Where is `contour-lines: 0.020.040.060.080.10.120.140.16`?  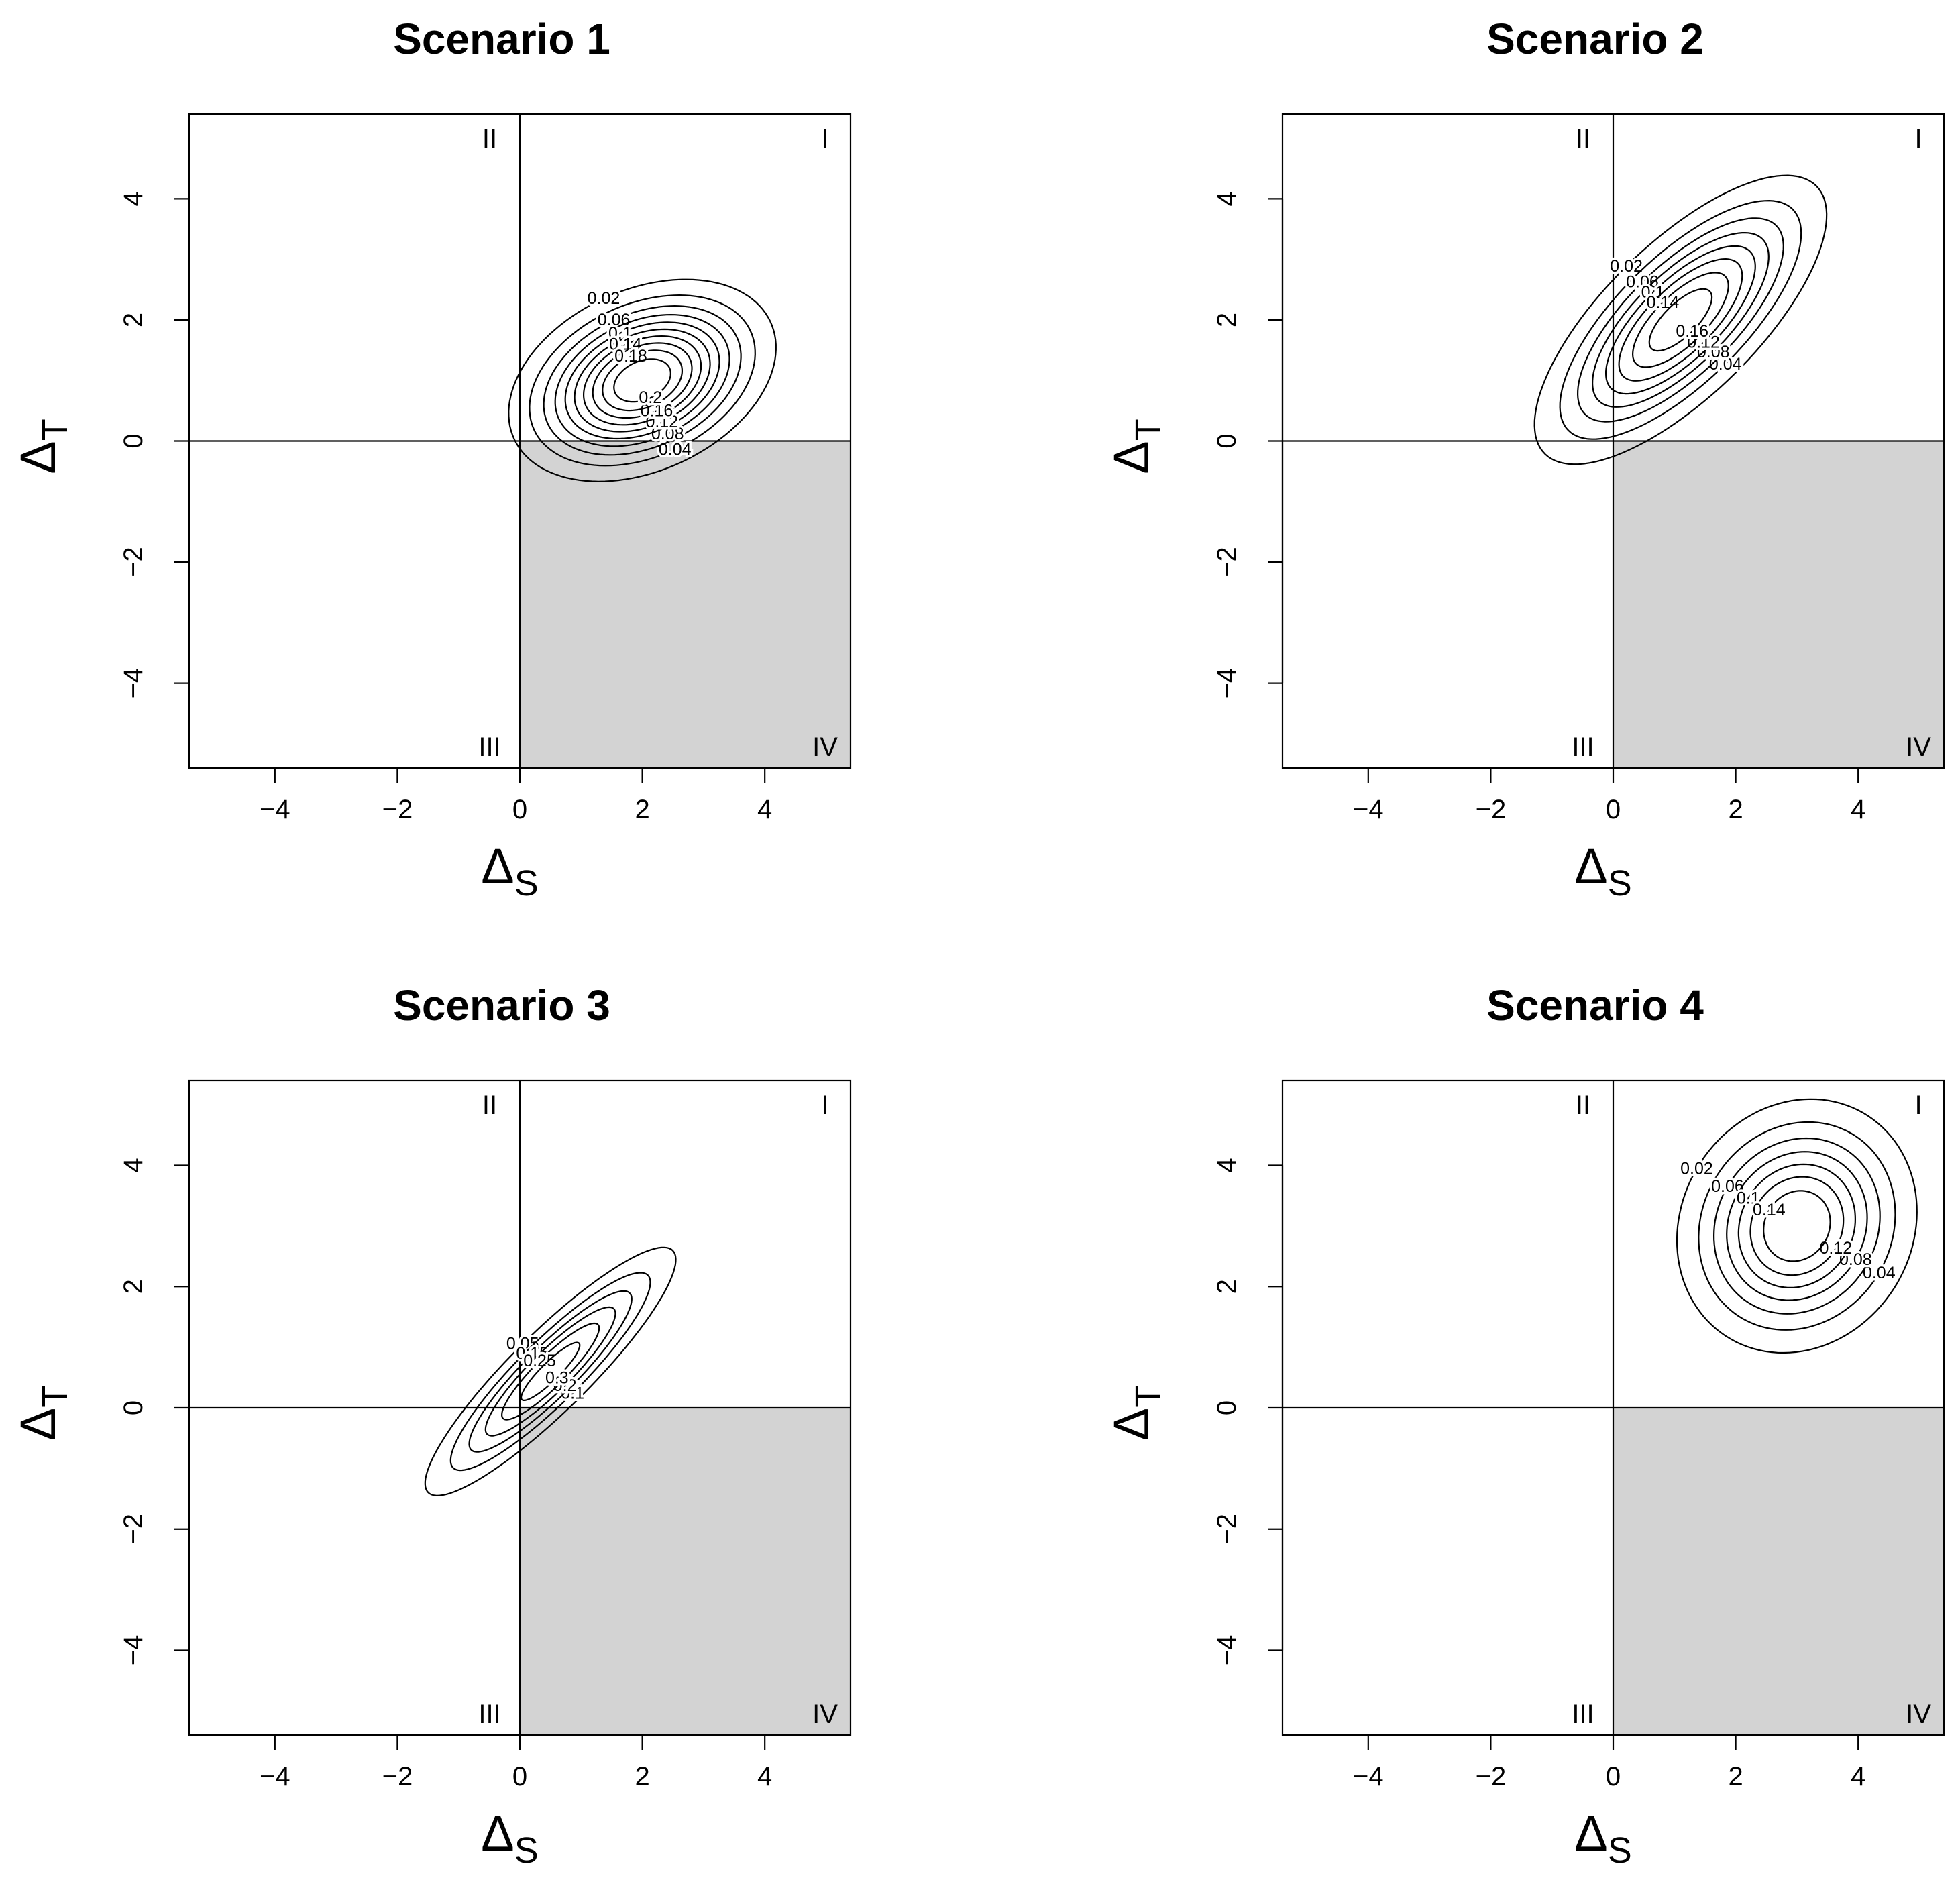 contour-lines: 0.020.040.060.080.10.120.140.16 is located at coordinates (1680, 319).